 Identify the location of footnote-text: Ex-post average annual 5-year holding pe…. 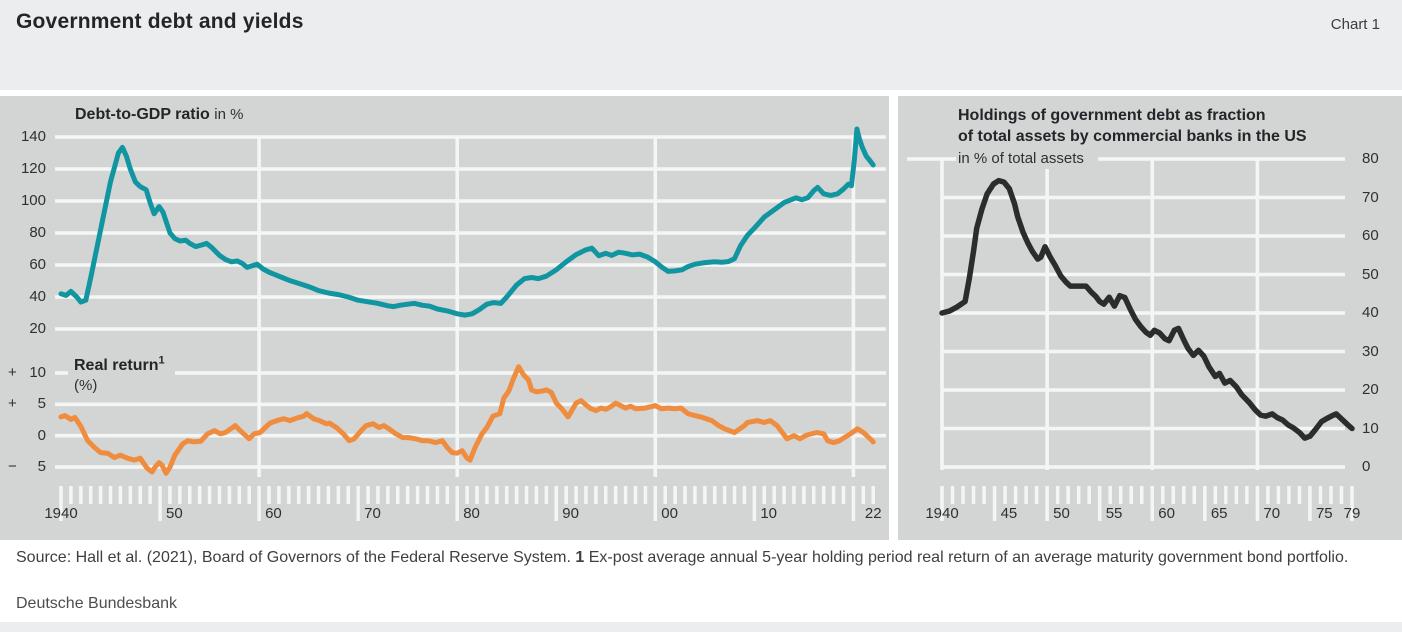
(968, 557).